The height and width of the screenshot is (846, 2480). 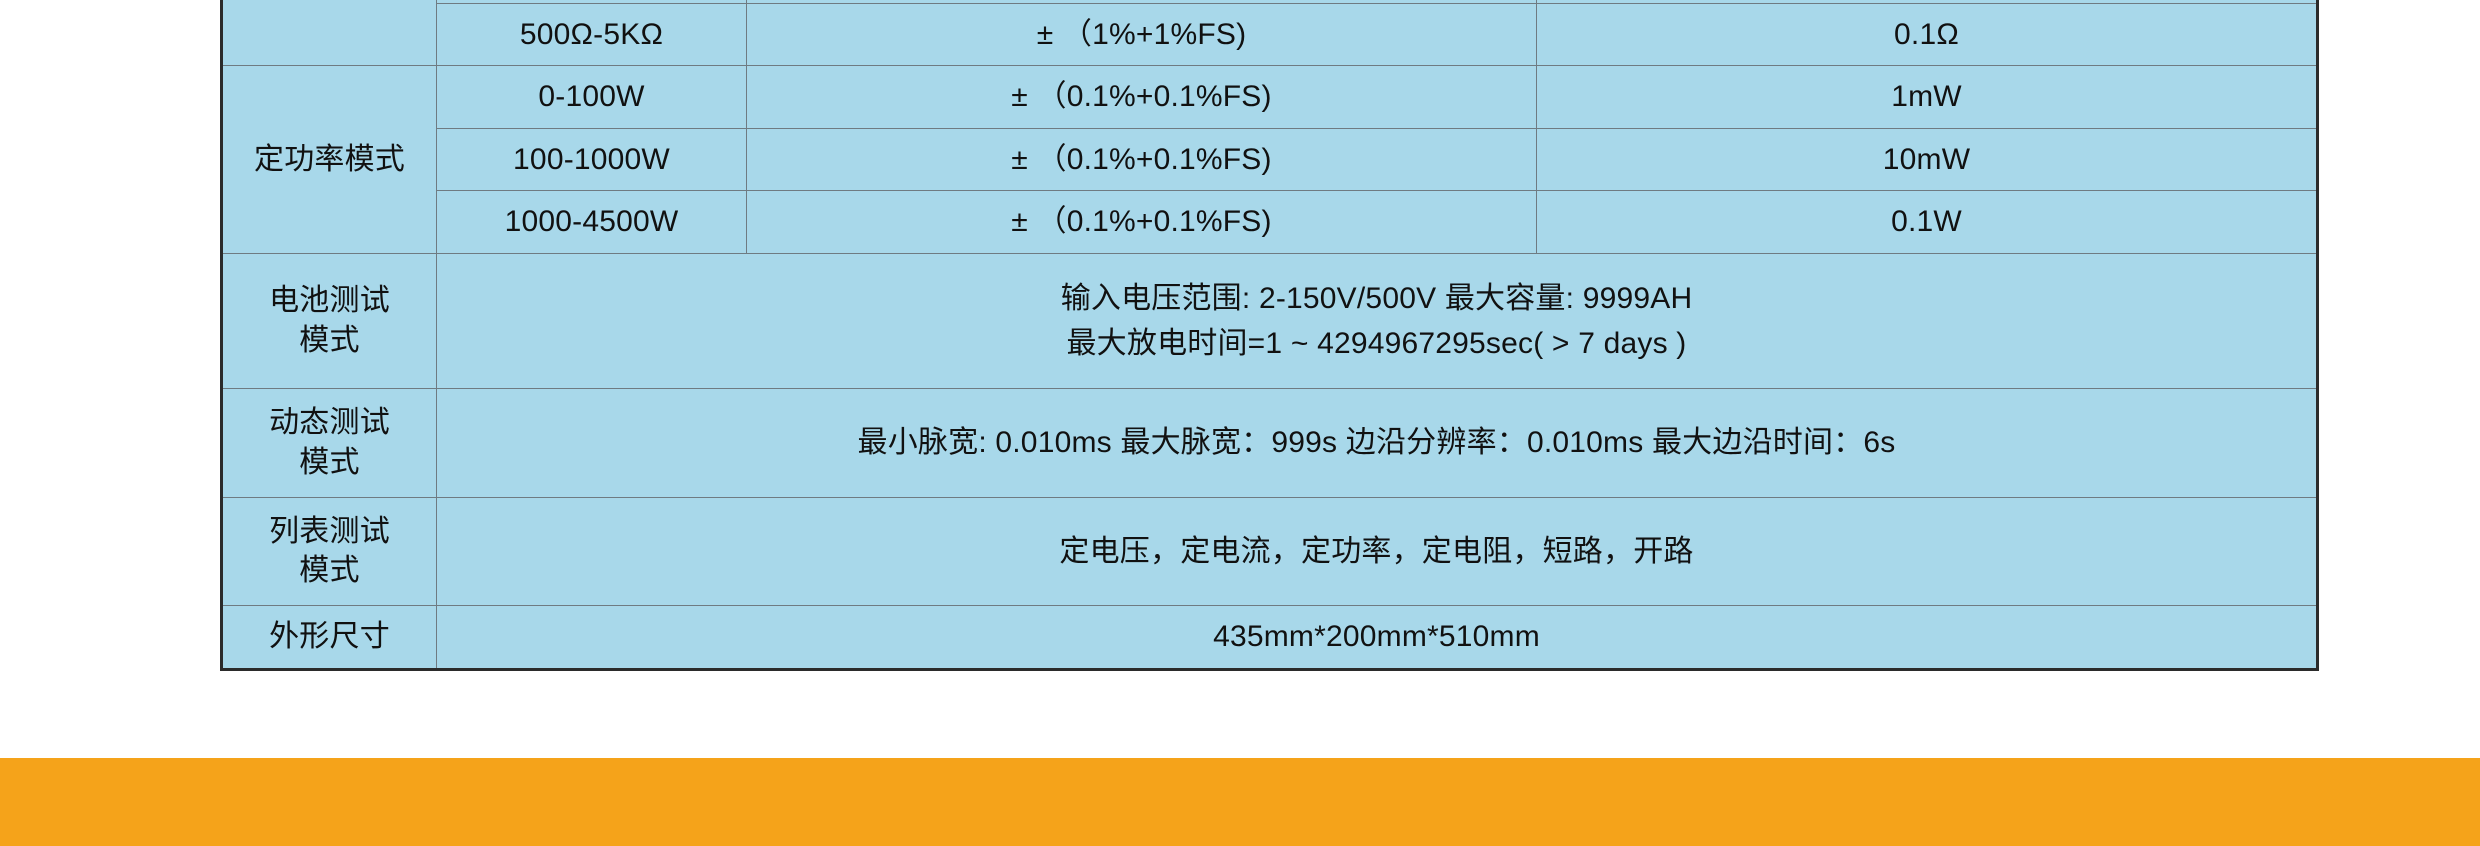 I want to click on battery-content-line2: 最大放电时间=1 ~ 4294967295sec( > 7 days ), so click(x=1376, y=343).